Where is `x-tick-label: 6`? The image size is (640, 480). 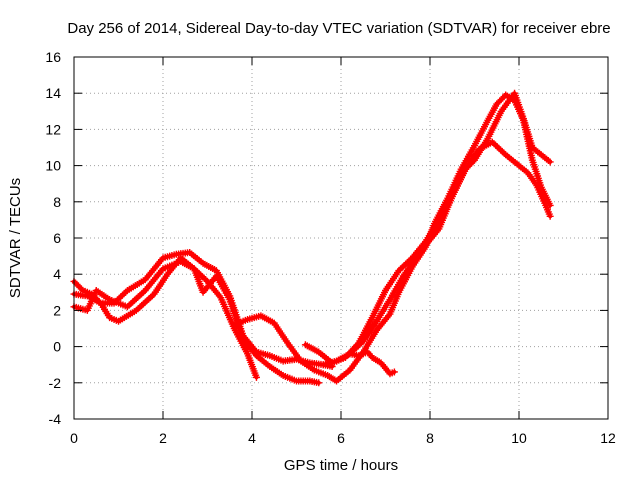 x-tick-label: 6 is located at coordinates (341, 438).